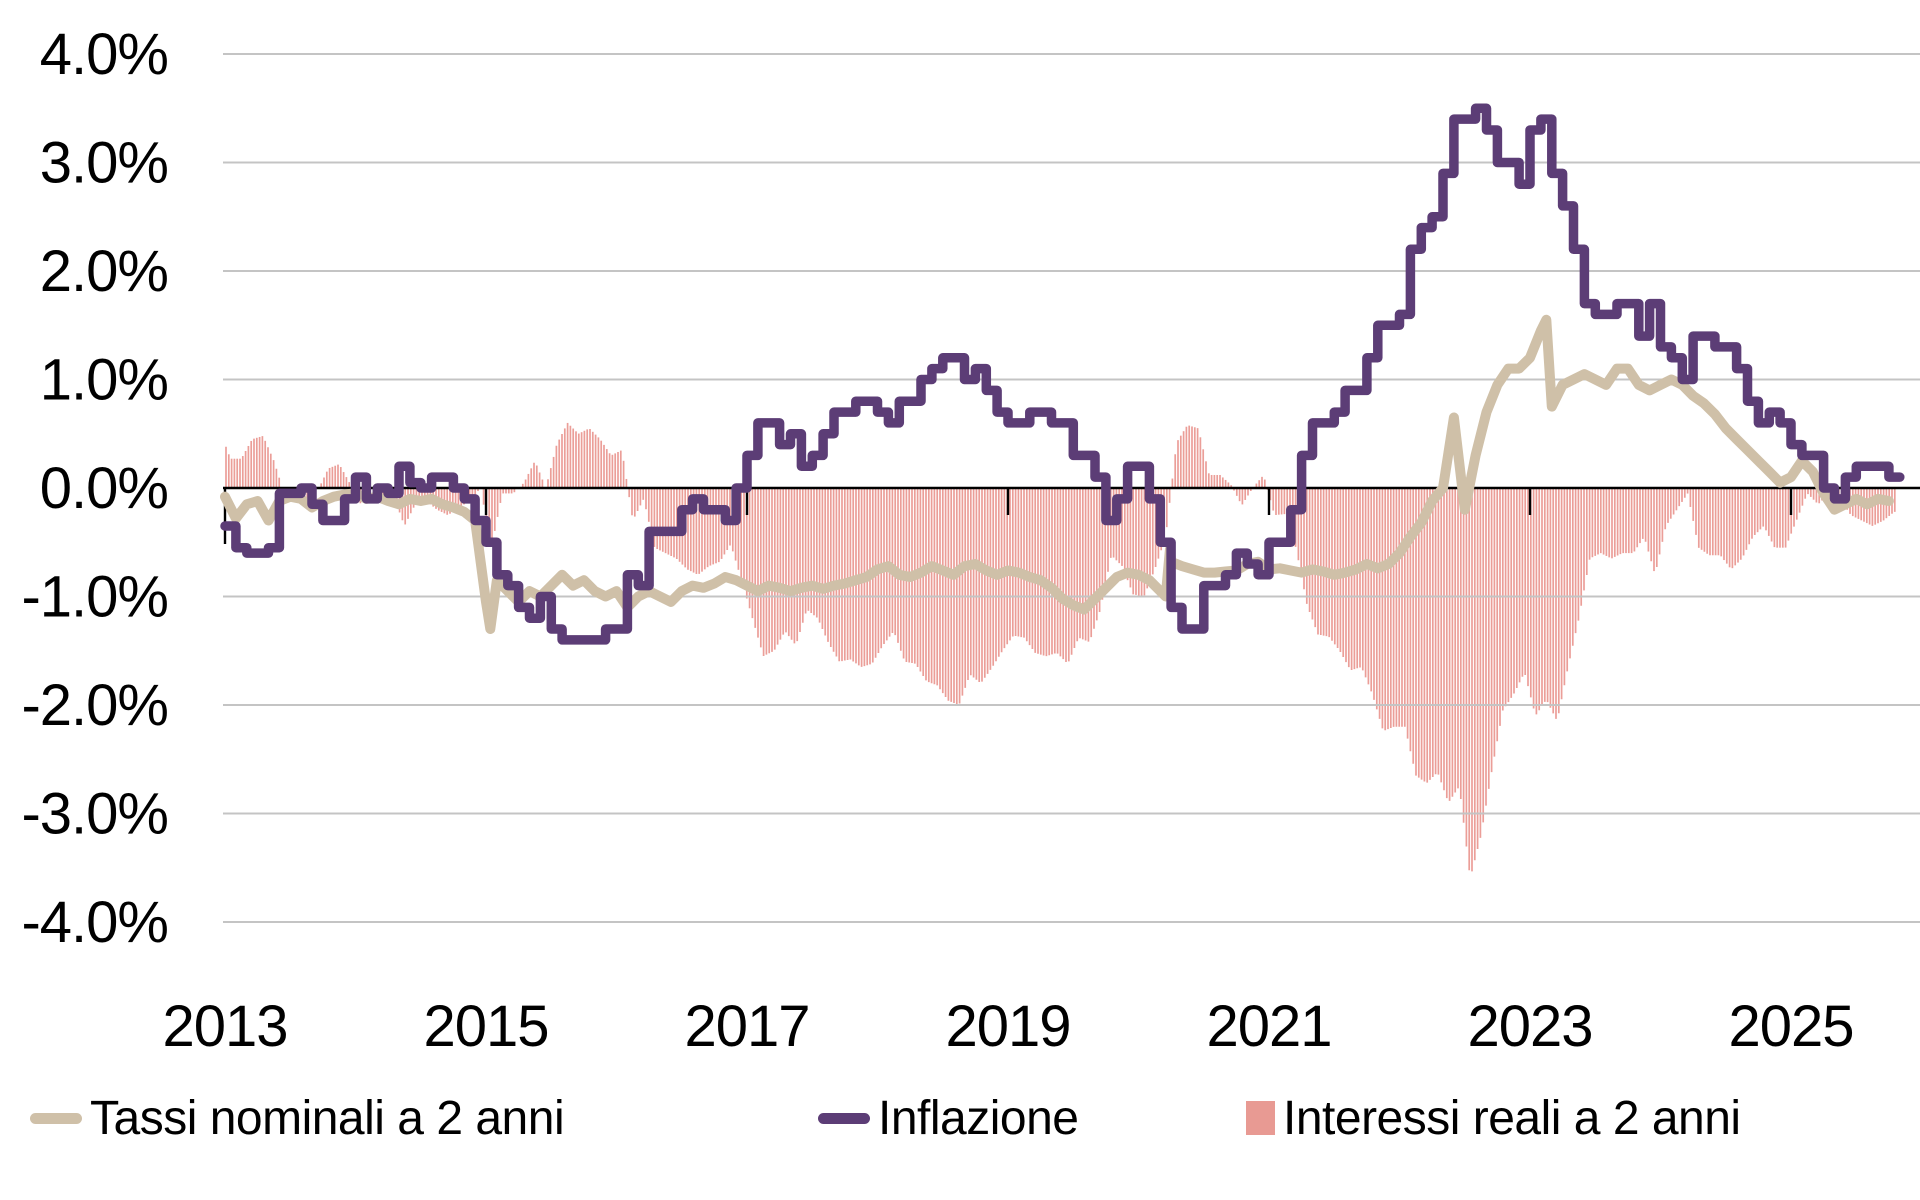 The height and width of the screenshot is (1200, 1920). What do you see at coordinates (1512, 1118) in the screenshot?
I see `legend-label-real: Interessi reali a 2 anni` at bounding box center [1512, 1118].